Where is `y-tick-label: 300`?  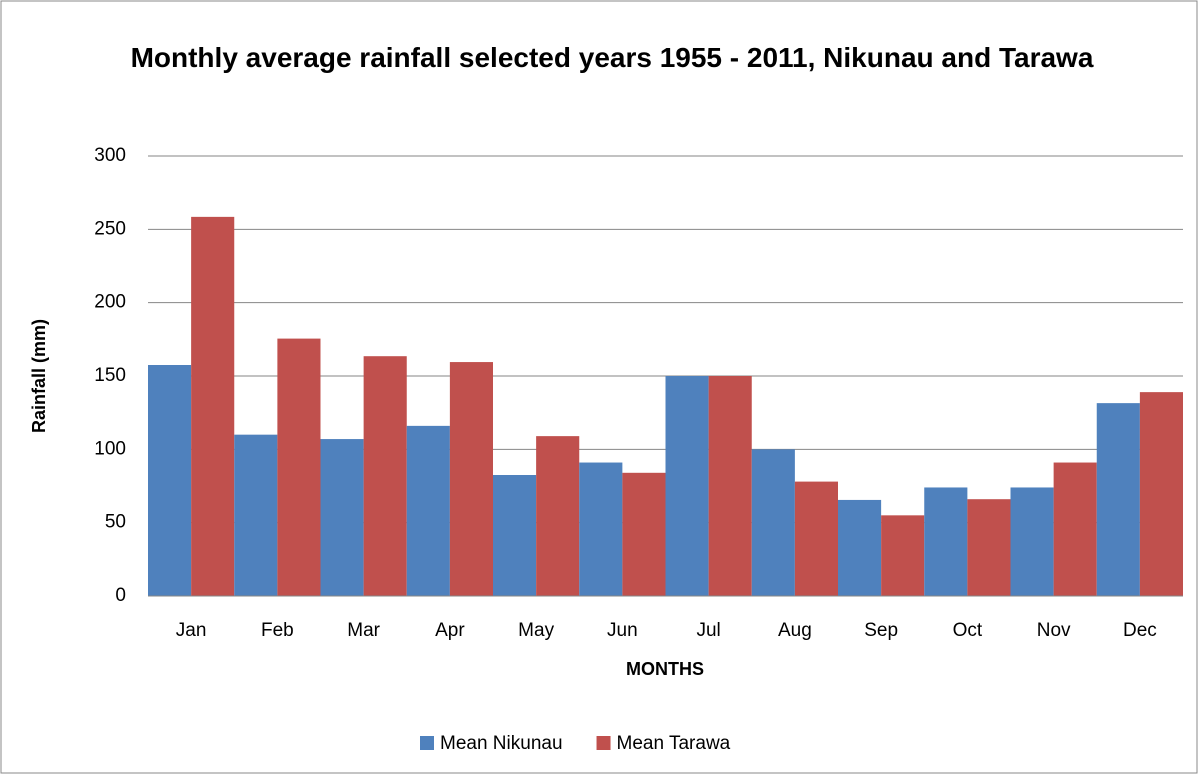
y-tick-label: 300 is located at coordinates (110, 155).